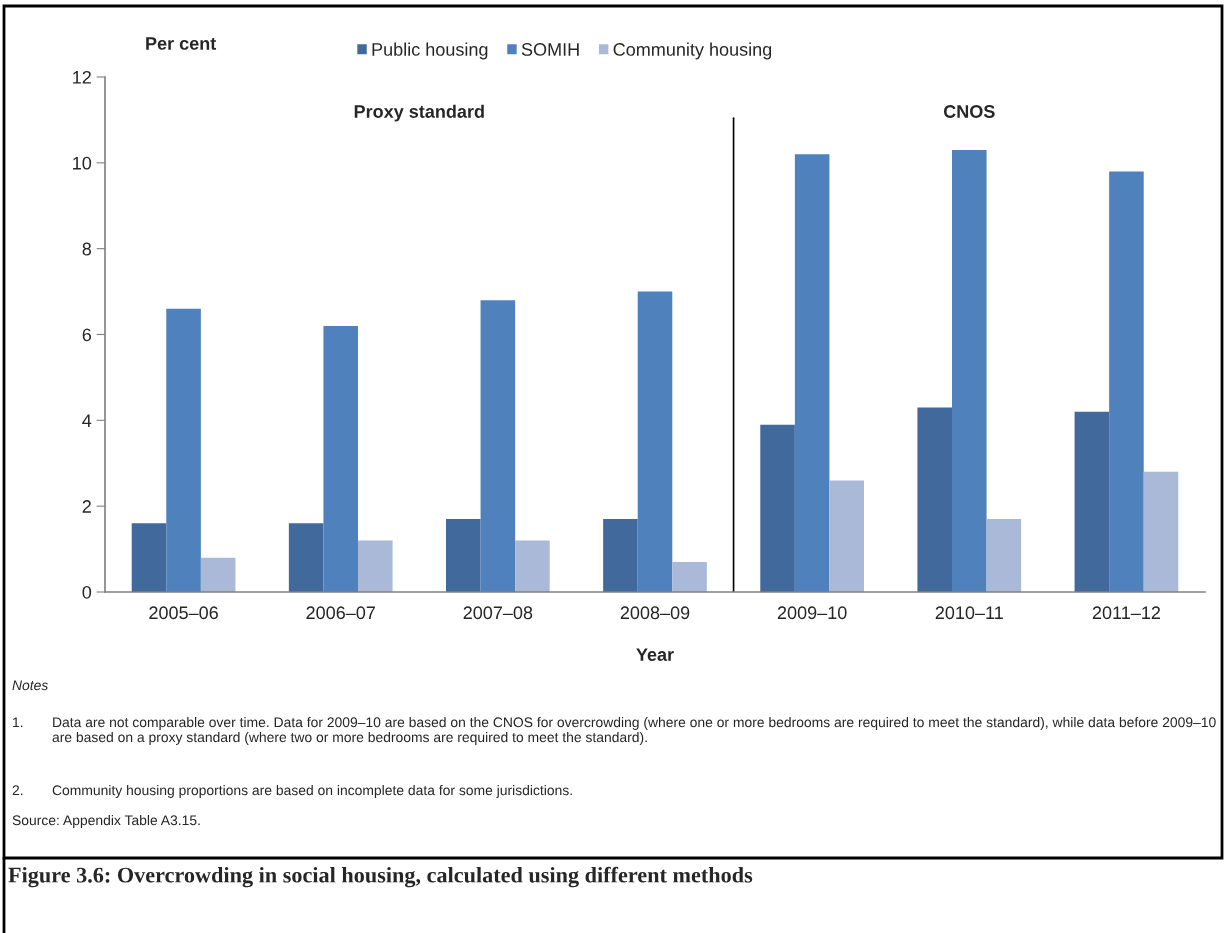  Describe the element at coordinates (181, 43) in the screenshot. I see `y-axis-title: Per cent` at that location.